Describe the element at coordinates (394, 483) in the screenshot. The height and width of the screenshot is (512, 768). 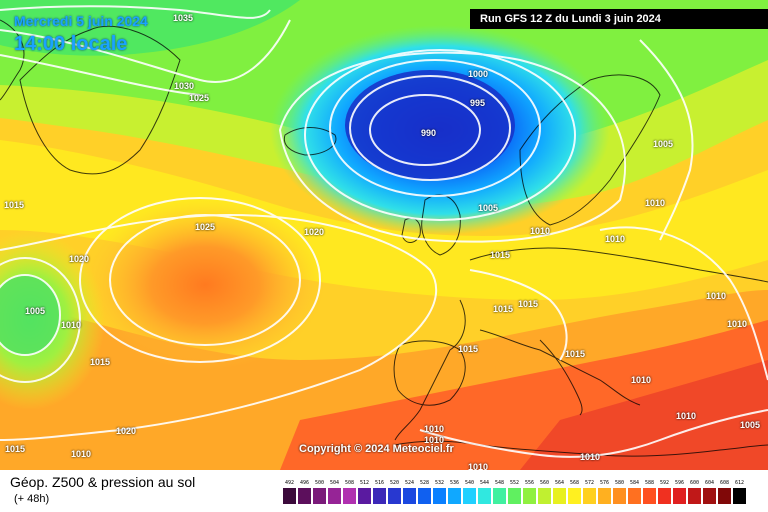
I see `legend-label: 520` at that location.